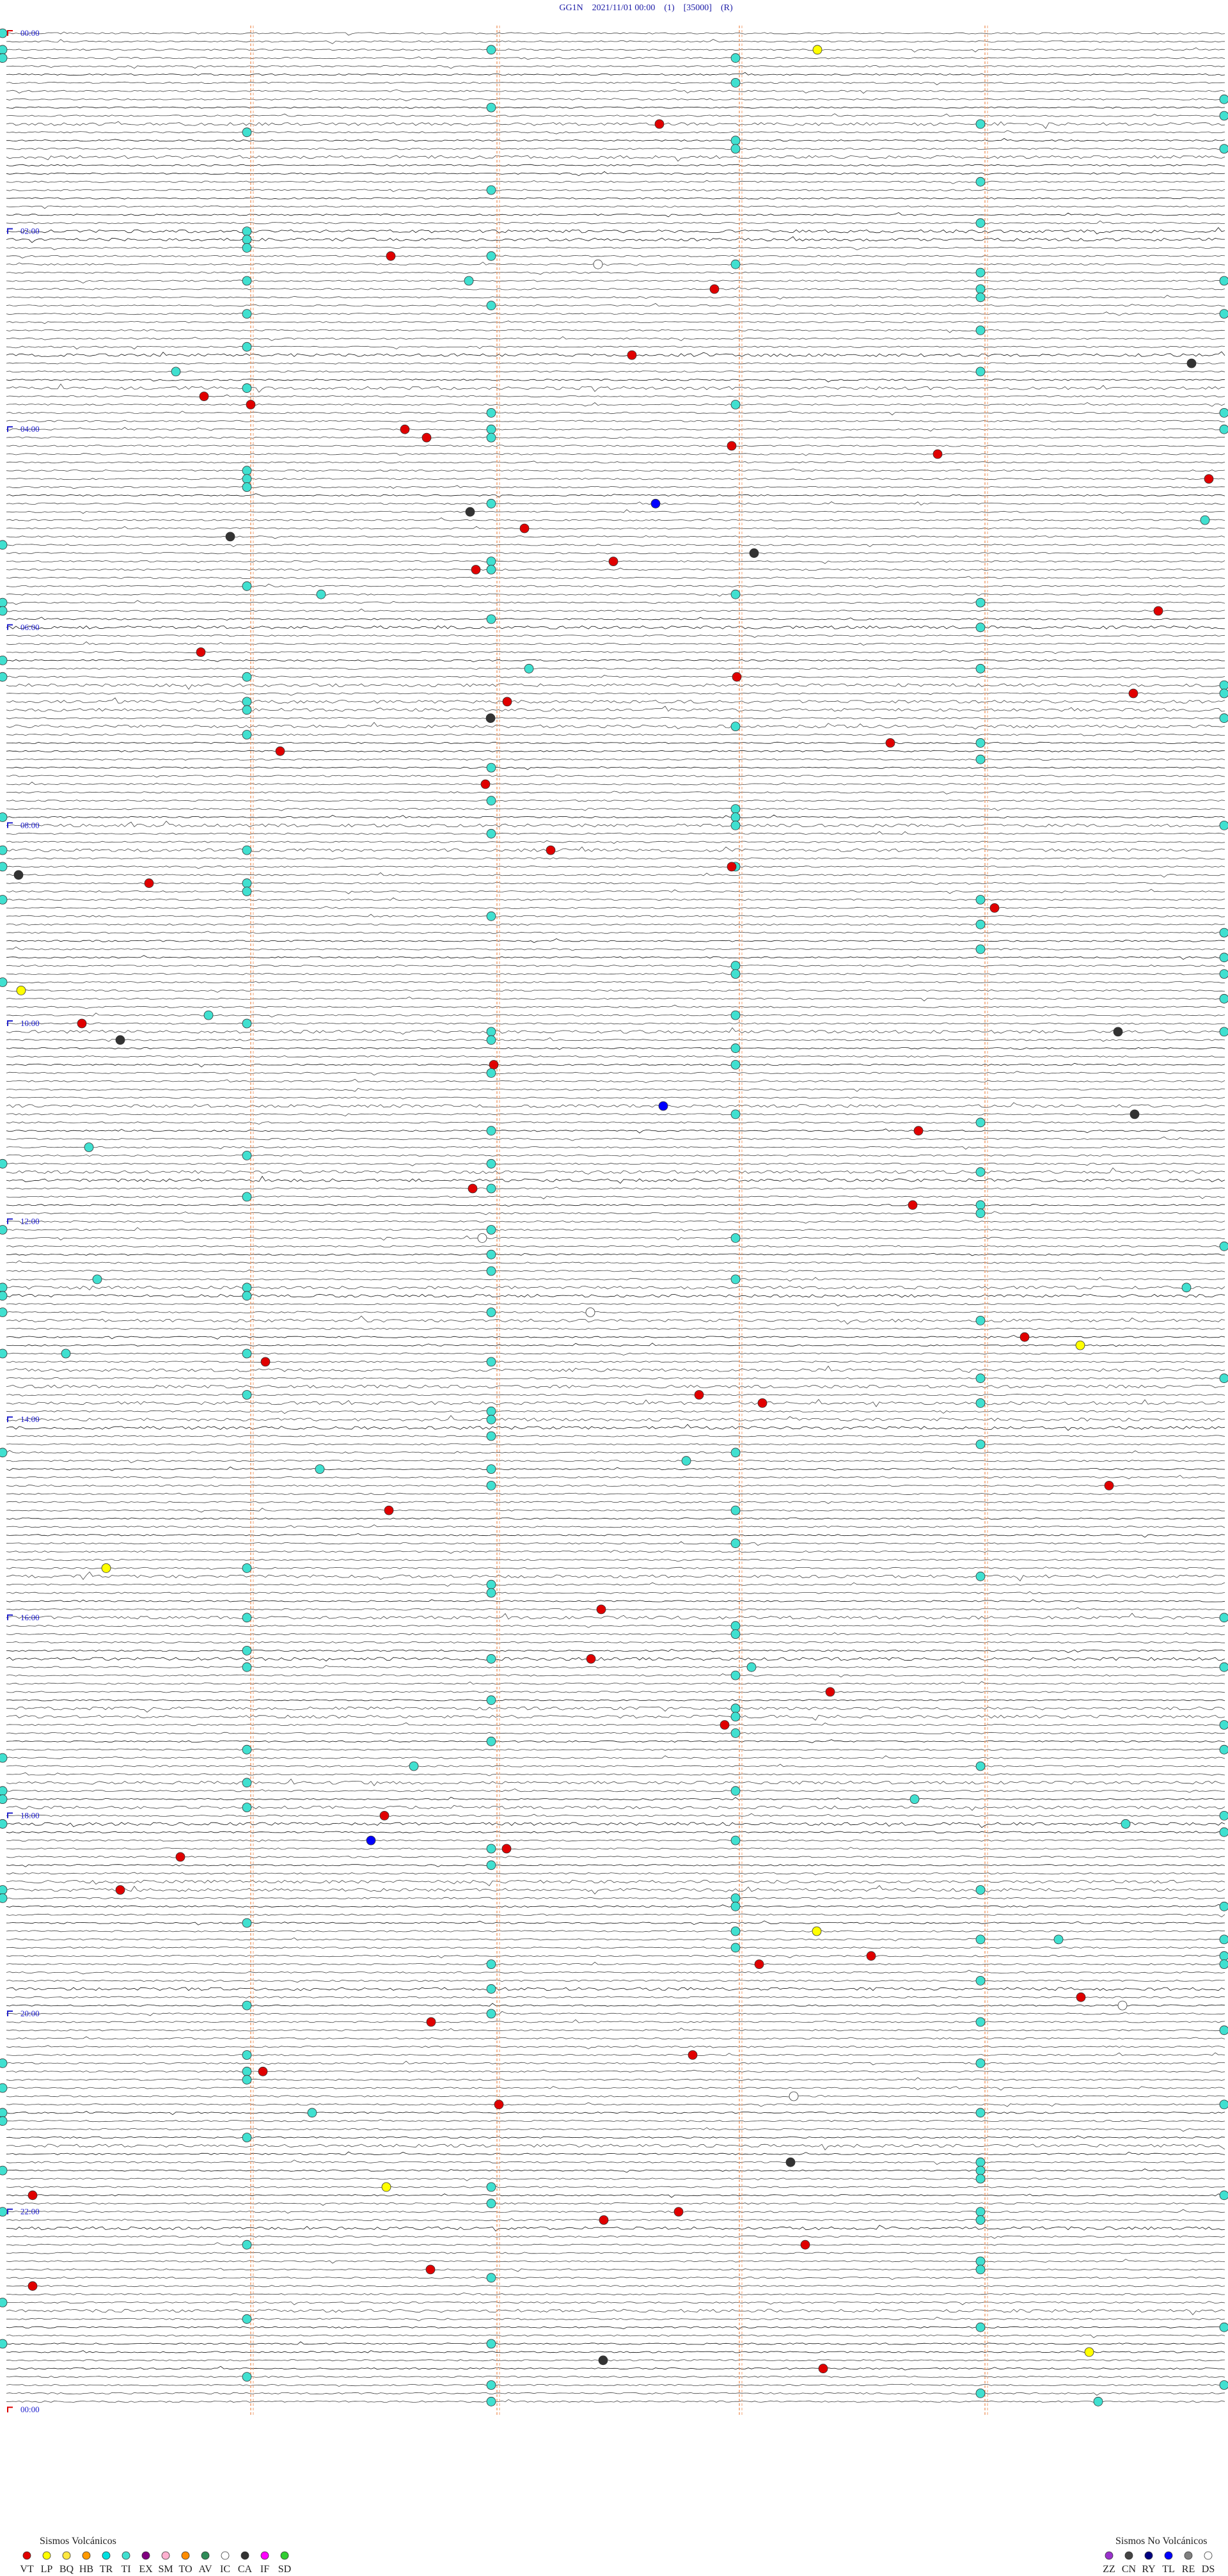 The image size is (1228, 2576). What do you see at coordinates (30, 429) in the screenshot?
I see `time-label: 04:00` at bounding box center [30, 429].